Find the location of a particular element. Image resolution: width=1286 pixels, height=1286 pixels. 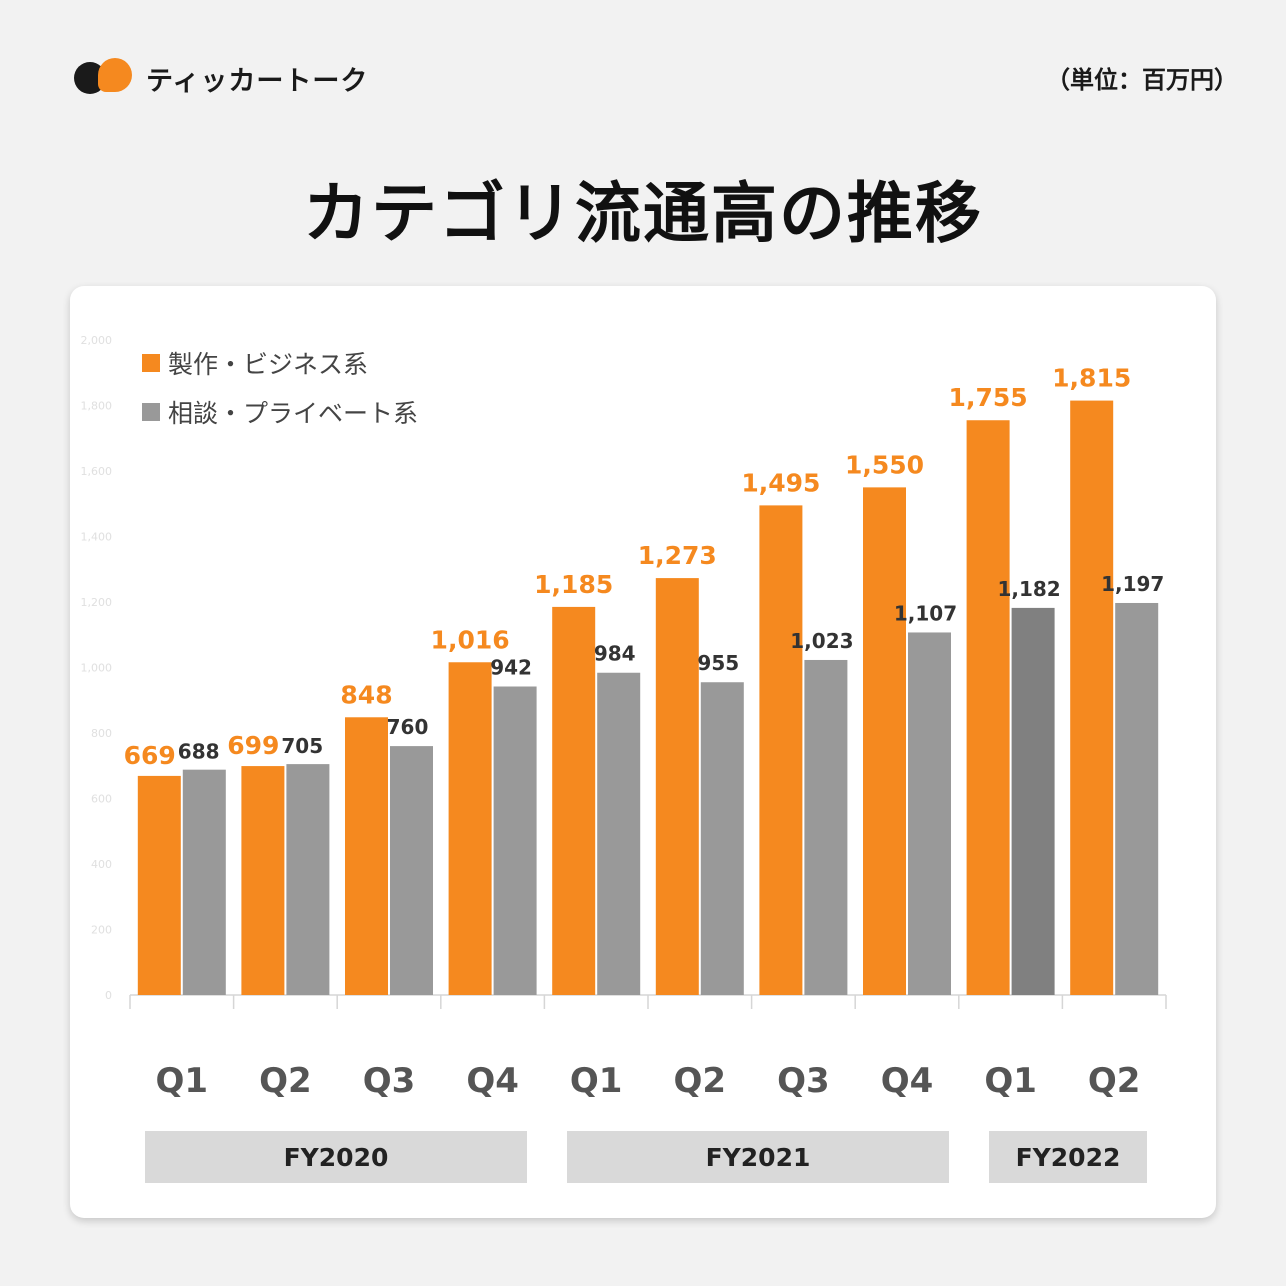

data-label-private: 984 is located at coordinates (615, 654).